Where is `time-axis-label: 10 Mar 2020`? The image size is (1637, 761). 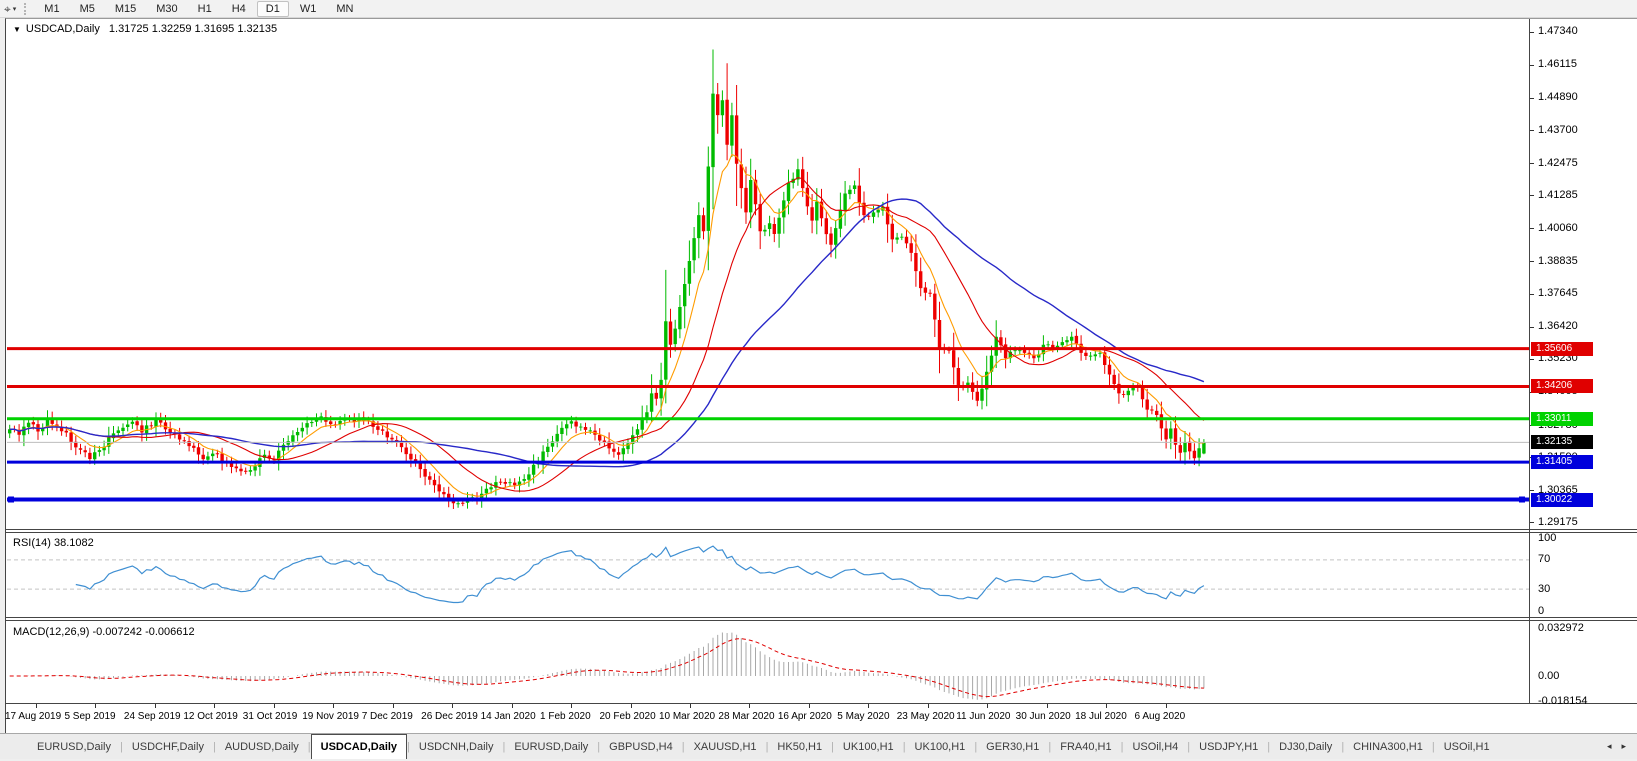 time-axis-label: 10 Mar 2020 is located at coordinates (687, 716).